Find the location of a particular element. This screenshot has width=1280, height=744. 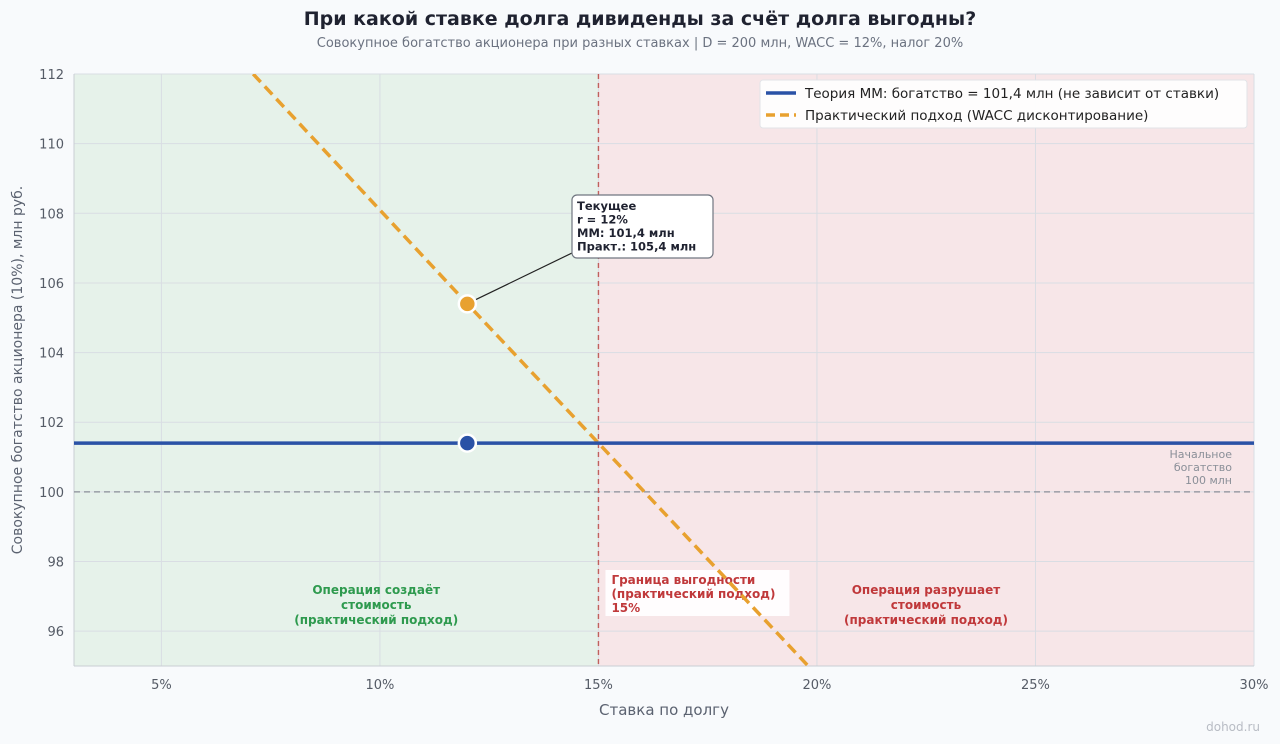

y-tick-label: 106 is located at coordinates (51, 284).